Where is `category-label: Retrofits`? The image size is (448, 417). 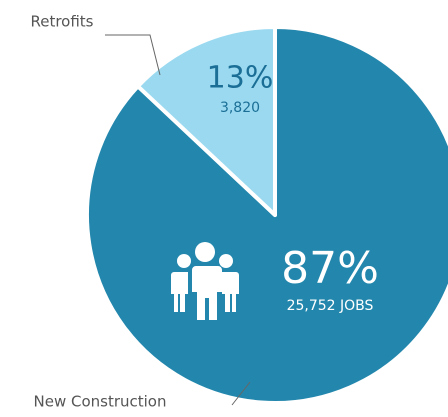 category-label: Retrofits is located at coordinates (61, 22).